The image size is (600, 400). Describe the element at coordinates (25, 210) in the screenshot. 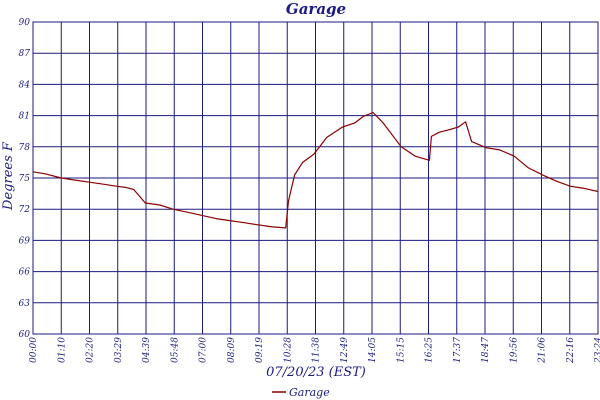

I see `y-tick-label: 72` at that location.